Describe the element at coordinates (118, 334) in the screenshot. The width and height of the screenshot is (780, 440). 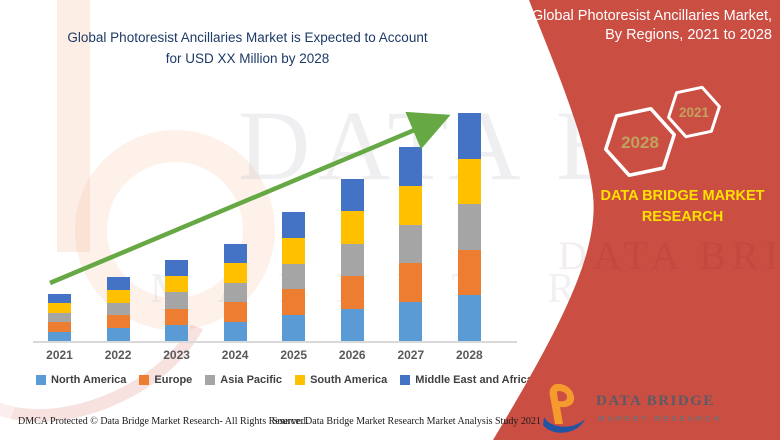
I see `bar-segment-2022-north-america` at that location.